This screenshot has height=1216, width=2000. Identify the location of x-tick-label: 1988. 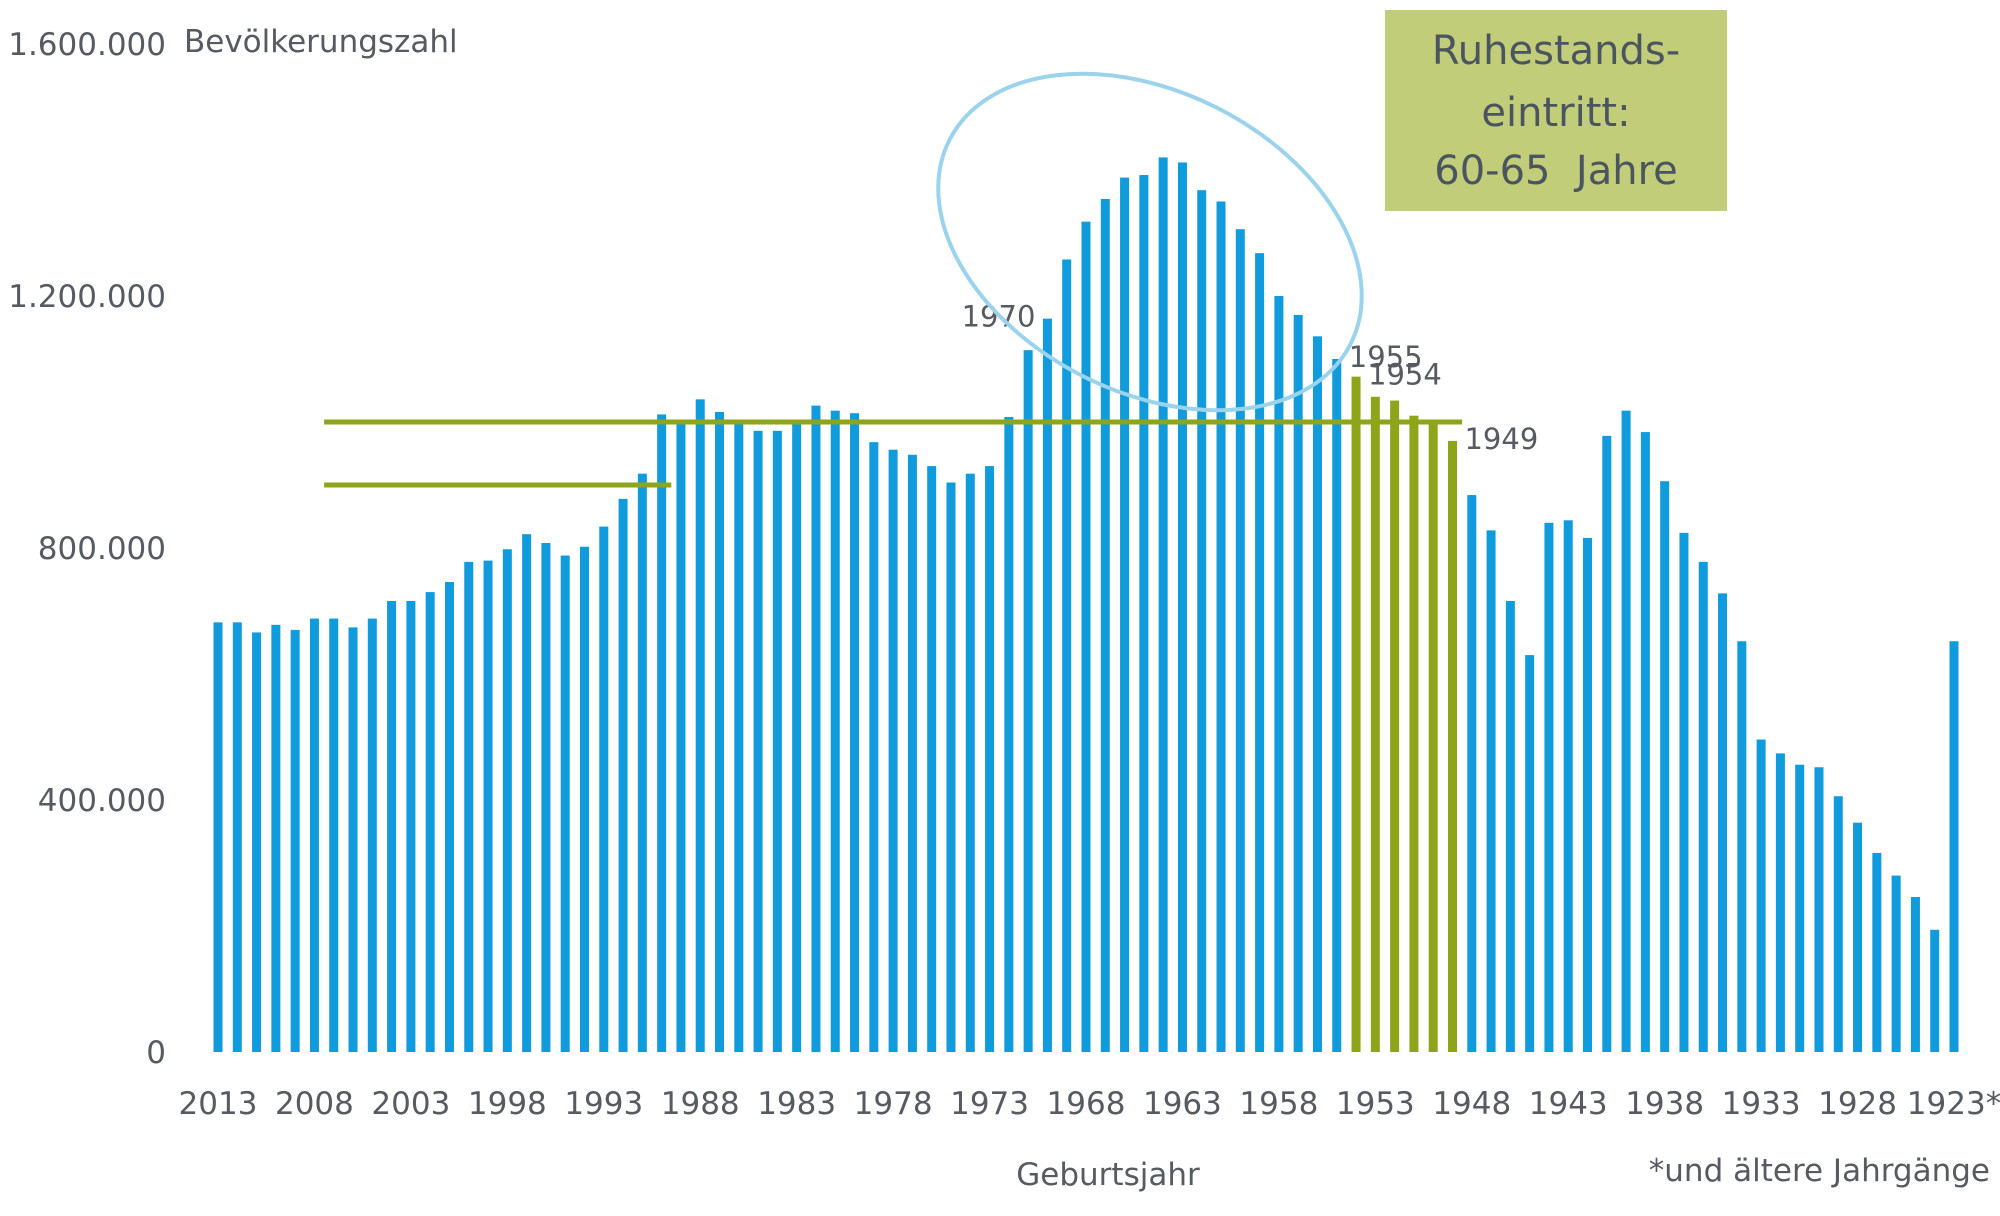
(700, 1104).